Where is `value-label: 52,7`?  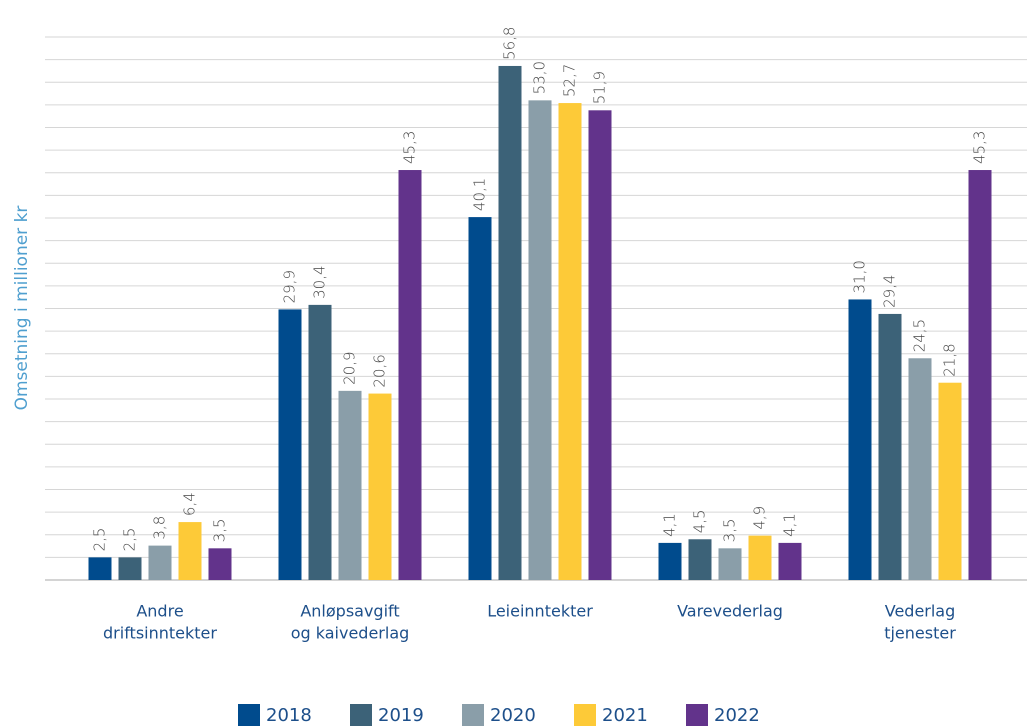
value-label: 52,7 is located at coordinates (570, 80).